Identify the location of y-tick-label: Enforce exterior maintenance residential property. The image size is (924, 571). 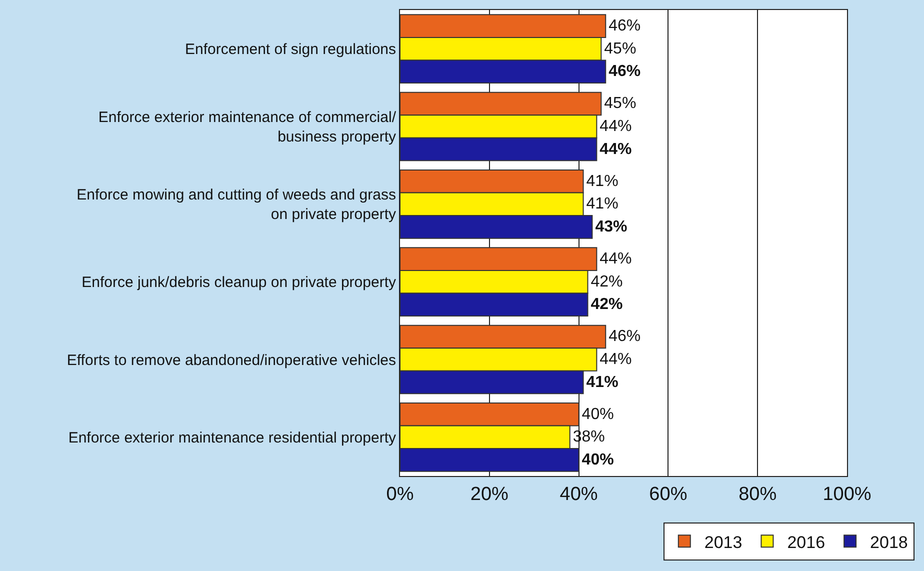
(232, 437).